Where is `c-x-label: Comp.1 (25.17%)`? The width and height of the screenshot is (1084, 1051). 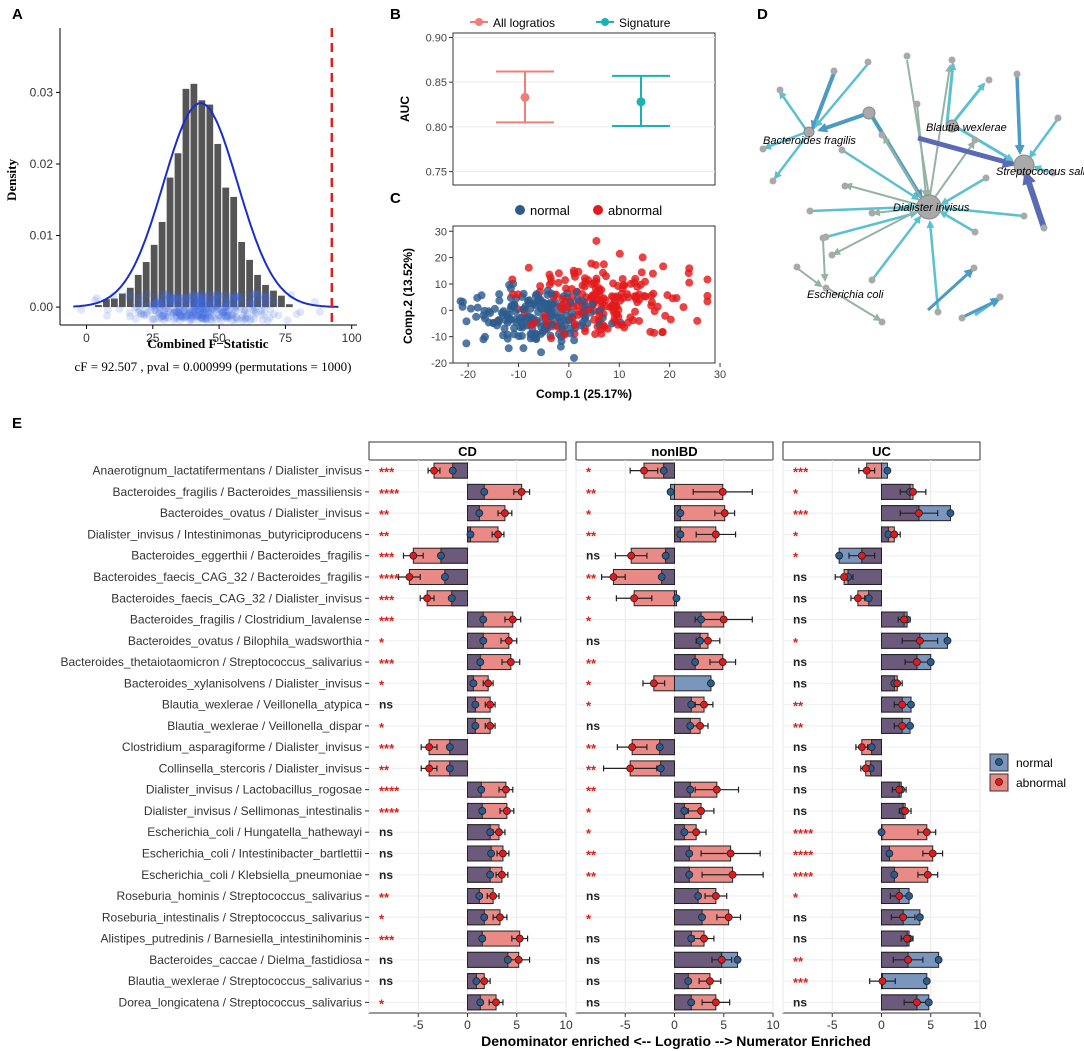
c-x-label: Comp.1 (25.17%) is located at coordinates (584, 394).